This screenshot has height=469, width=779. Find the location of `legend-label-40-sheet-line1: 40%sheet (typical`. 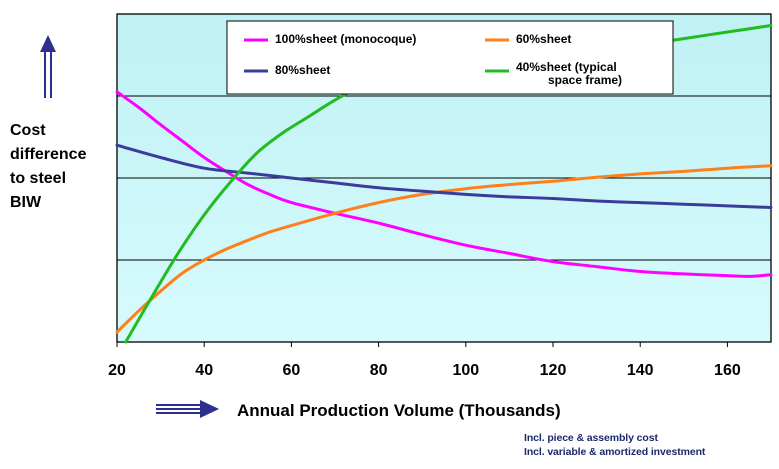

legend-label-40-sheet-line1: 40%sheet (typical is located at coordinates (566, 67).